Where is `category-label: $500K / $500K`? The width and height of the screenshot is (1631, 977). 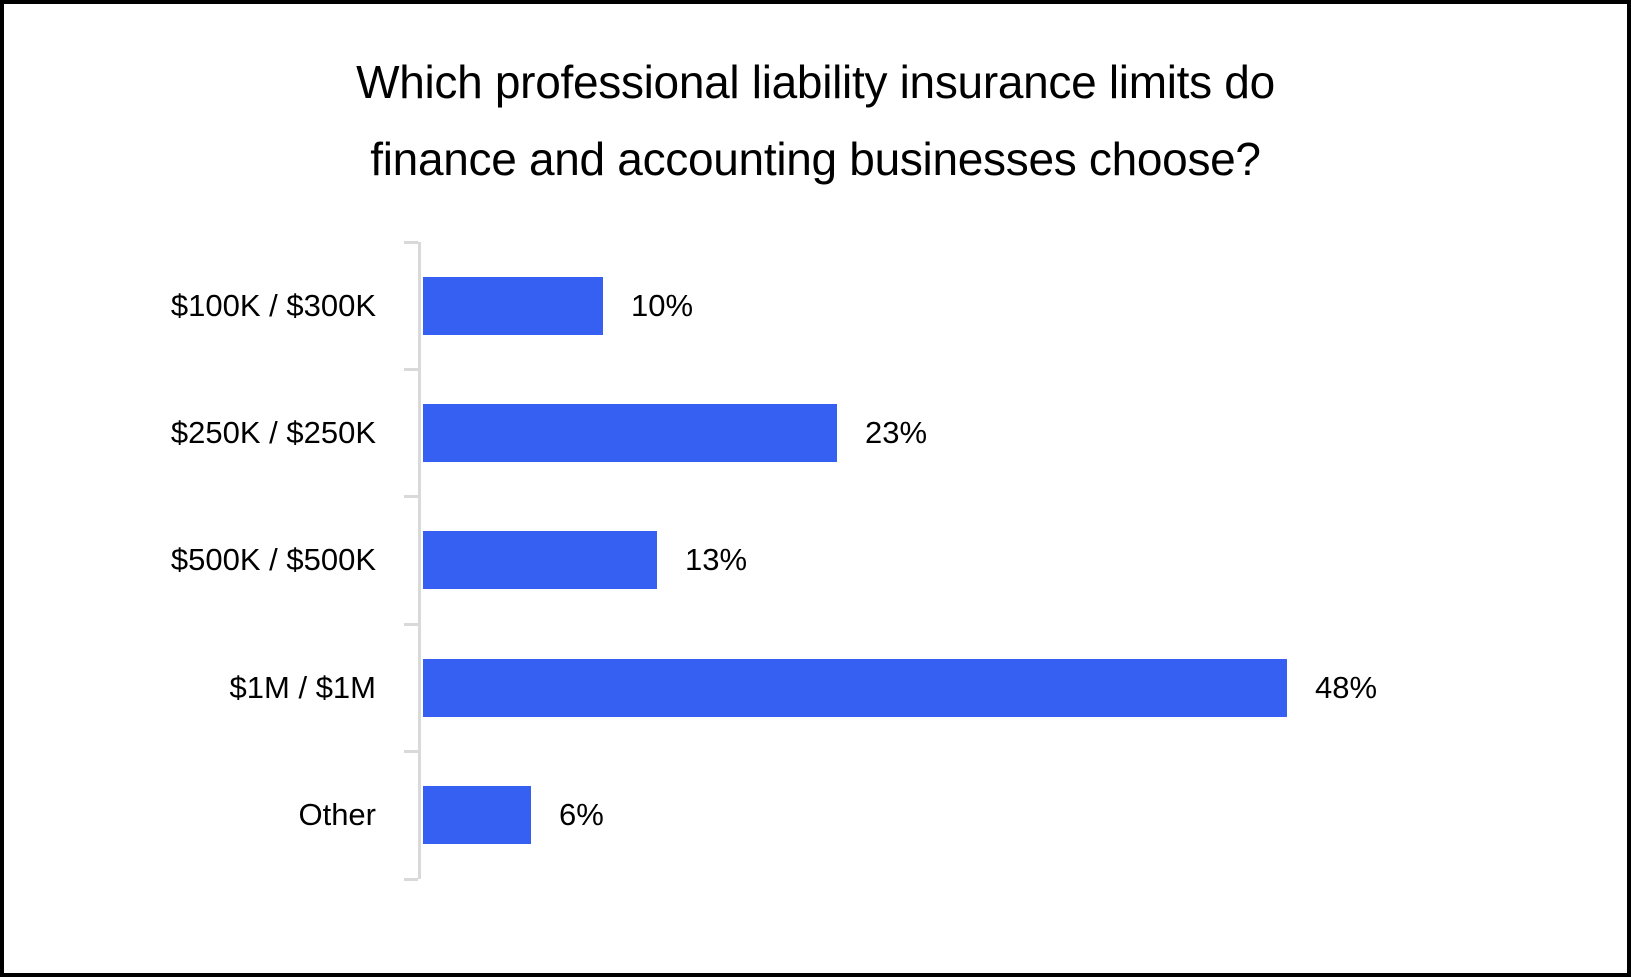
category-label: $500K / $500K is located at coordinates (273, 560).